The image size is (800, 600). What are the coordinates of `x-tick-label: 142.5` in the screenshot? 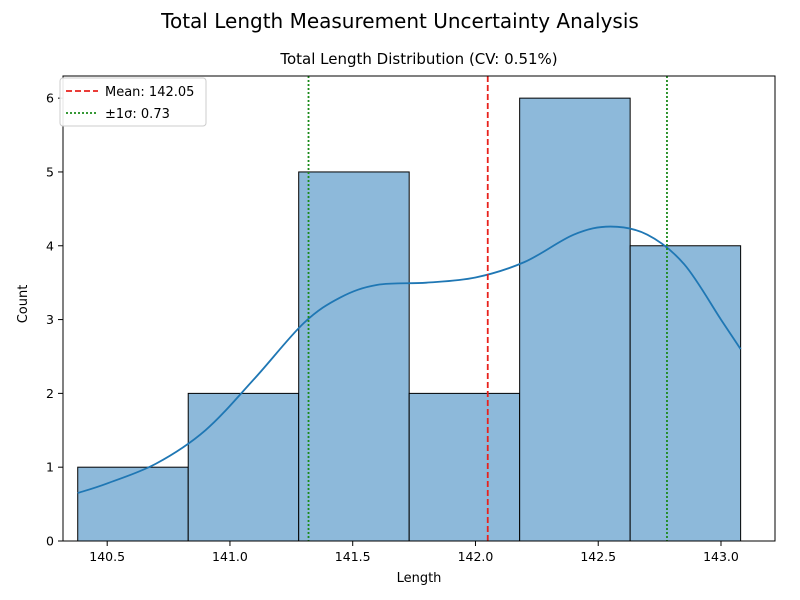 It's located at (598, 556).